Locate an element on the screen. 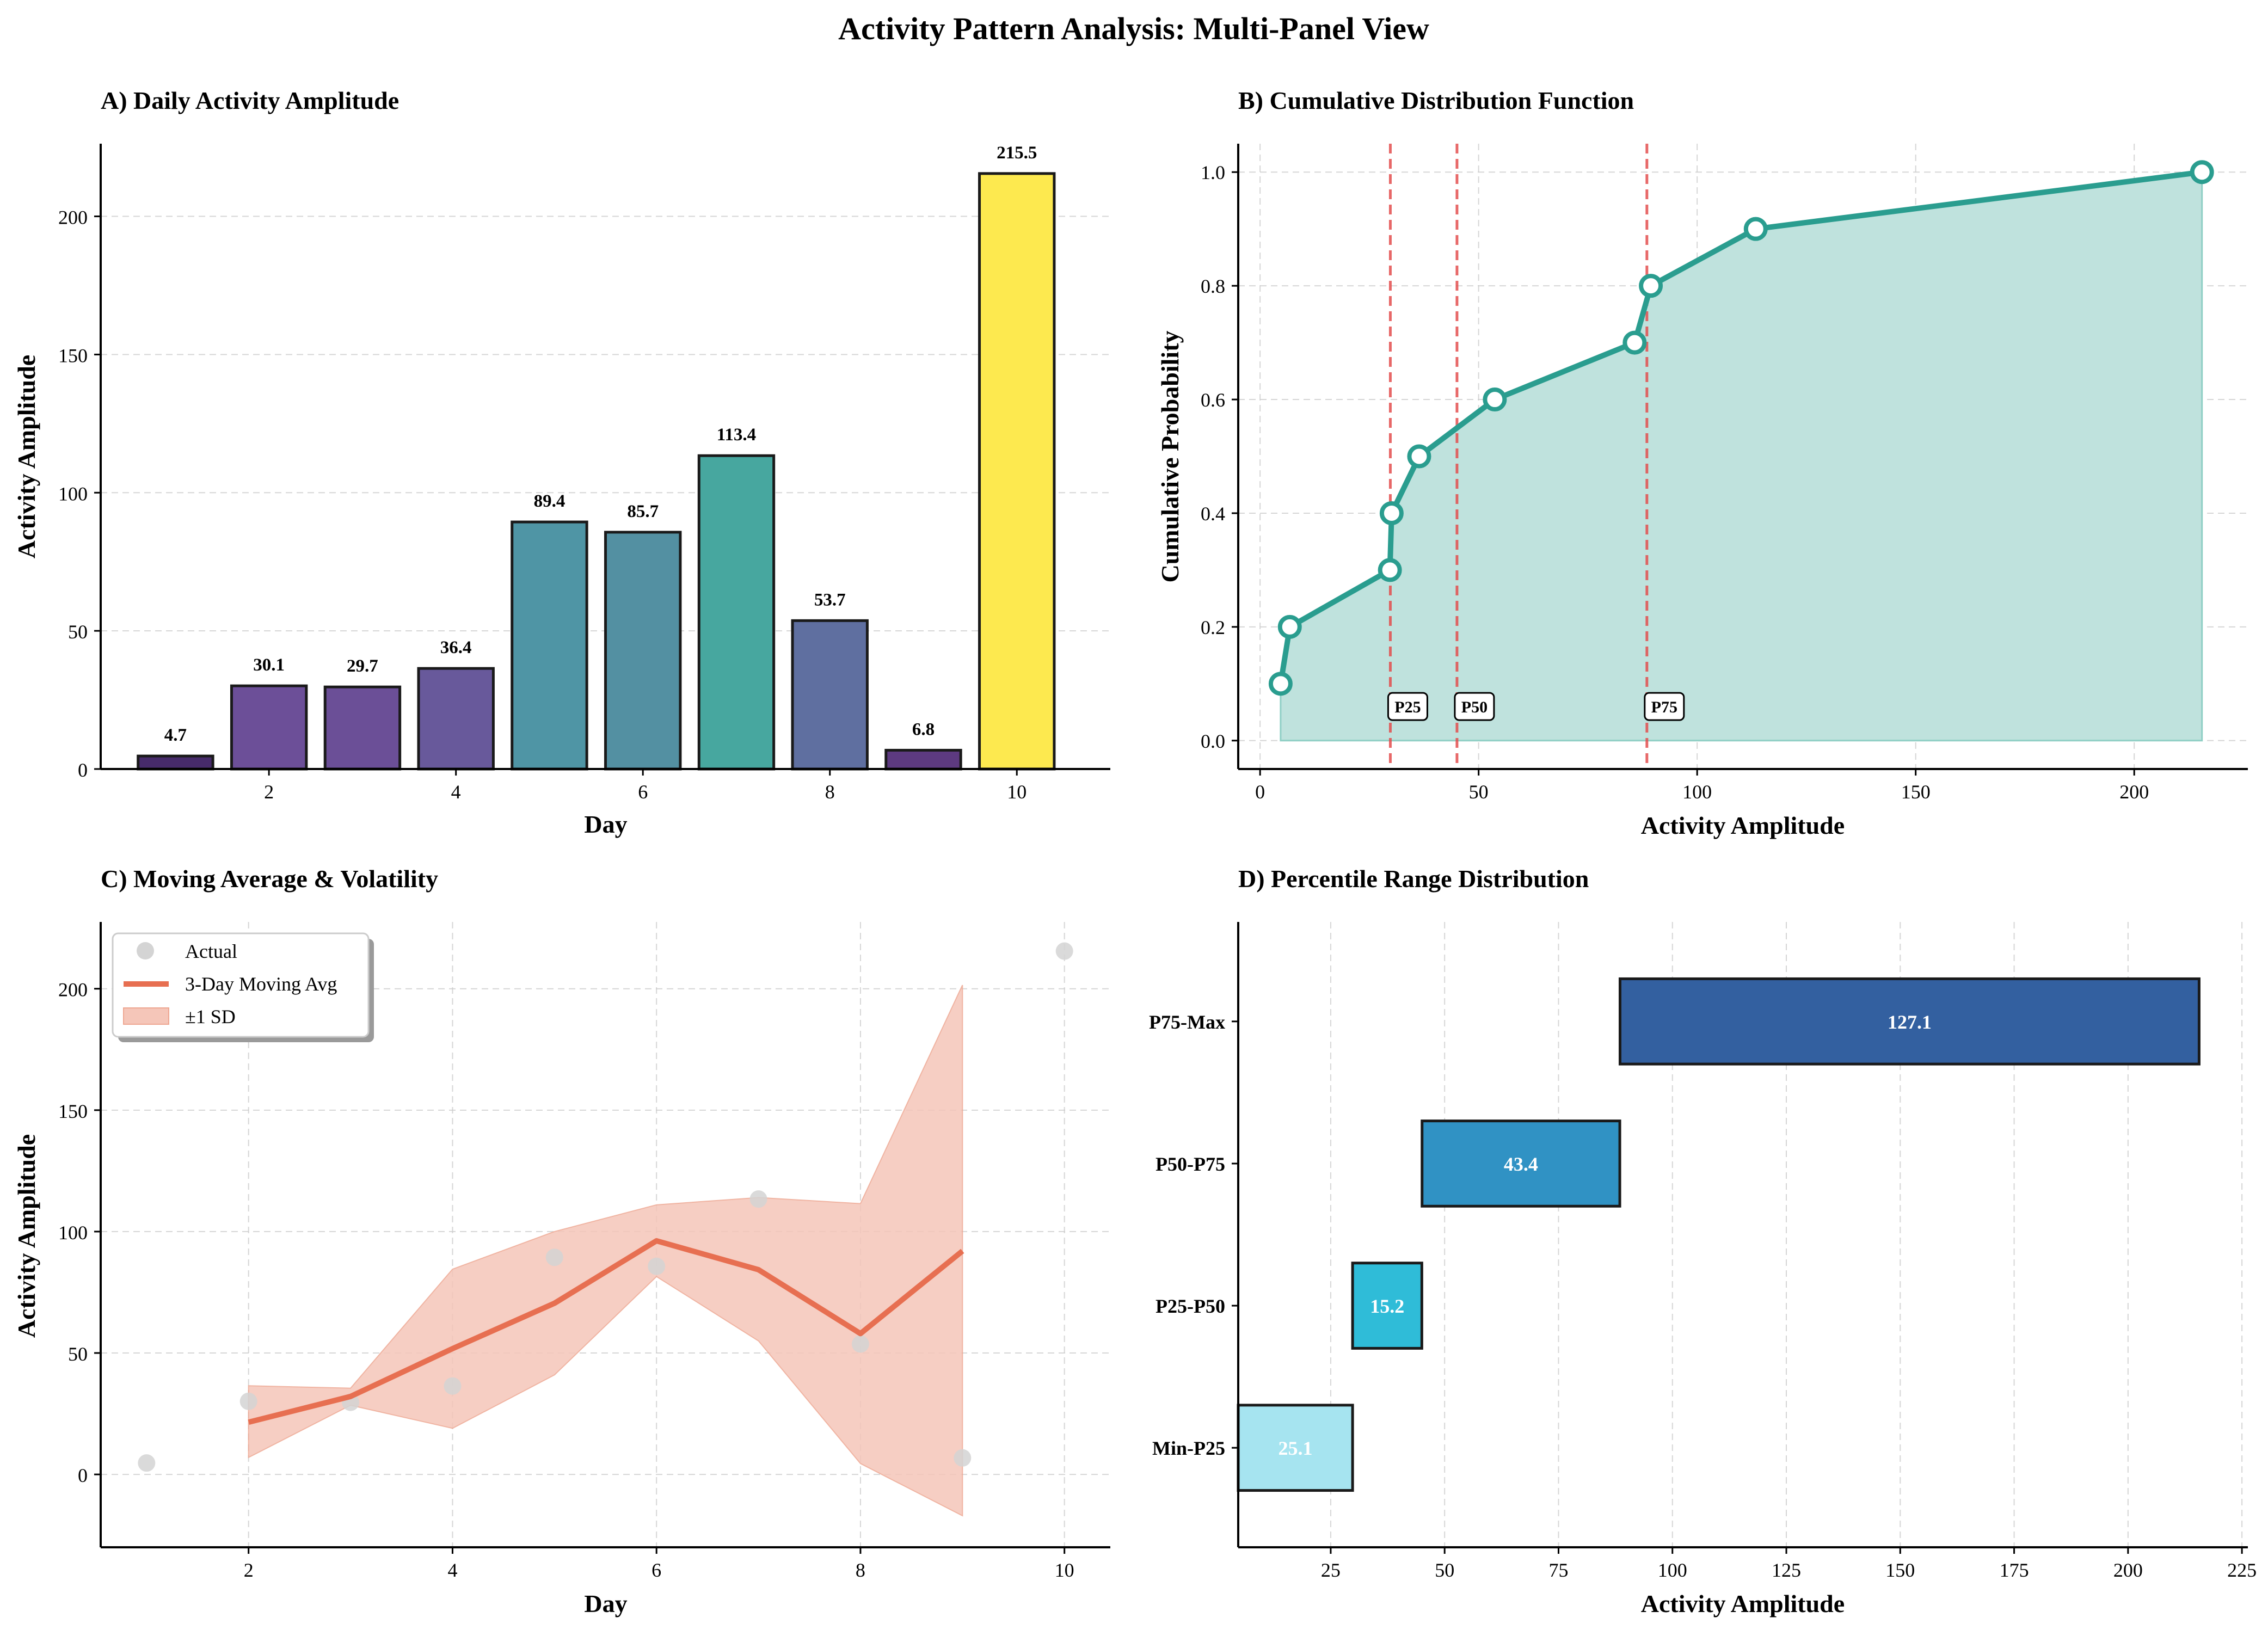 Image resolution: width=2268 pixels, height=1630 pixels. panel-d-bar-value-label: 25.1 is located at coordinates (1296, 1448).